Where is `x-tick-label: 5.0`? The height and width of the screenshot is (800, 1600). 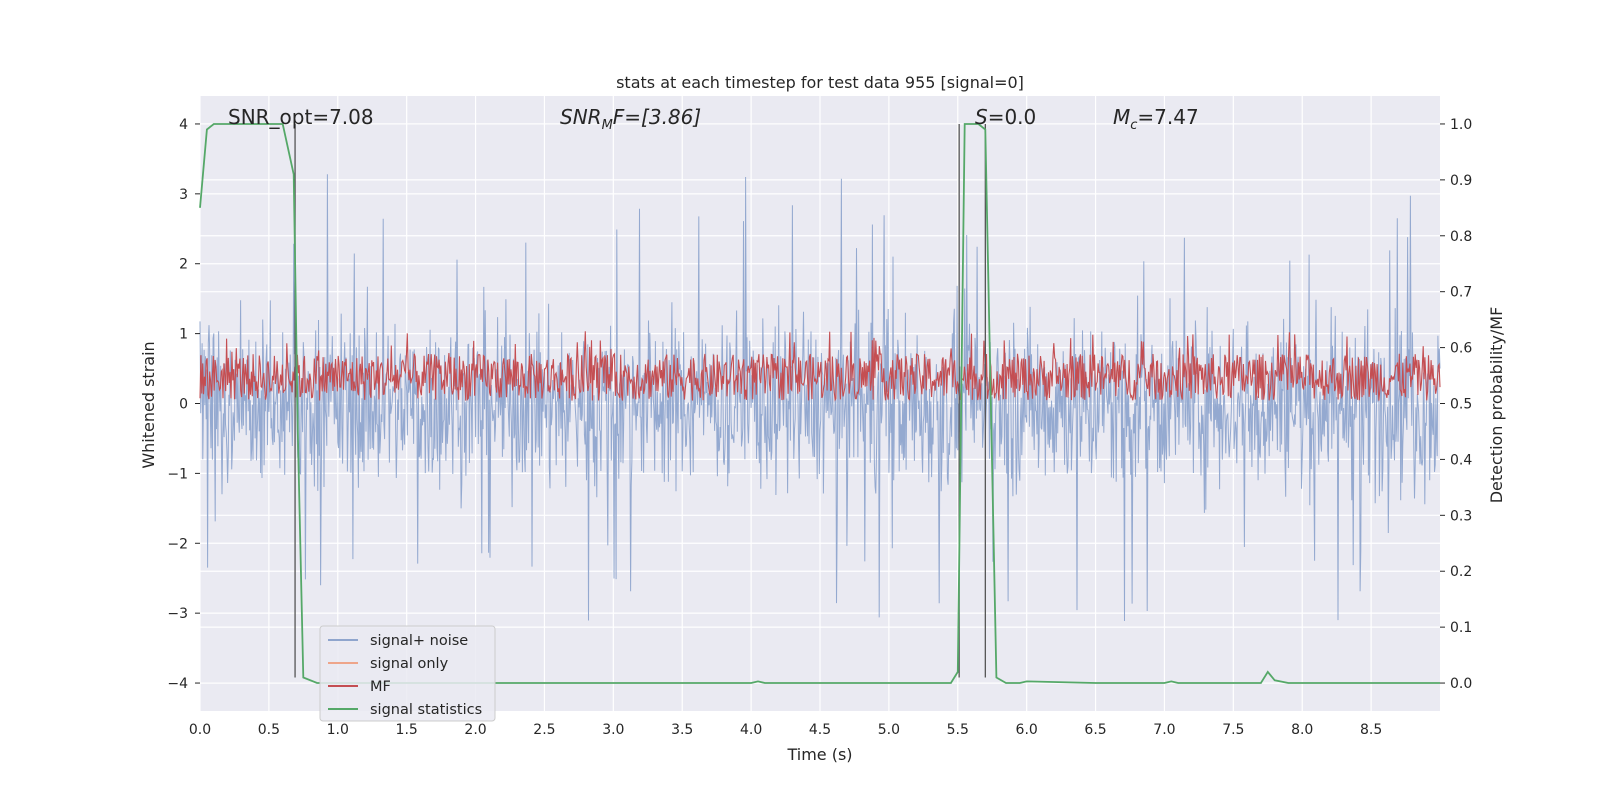
x-tick-label: 5.0 is located at coordinates (889, 730).